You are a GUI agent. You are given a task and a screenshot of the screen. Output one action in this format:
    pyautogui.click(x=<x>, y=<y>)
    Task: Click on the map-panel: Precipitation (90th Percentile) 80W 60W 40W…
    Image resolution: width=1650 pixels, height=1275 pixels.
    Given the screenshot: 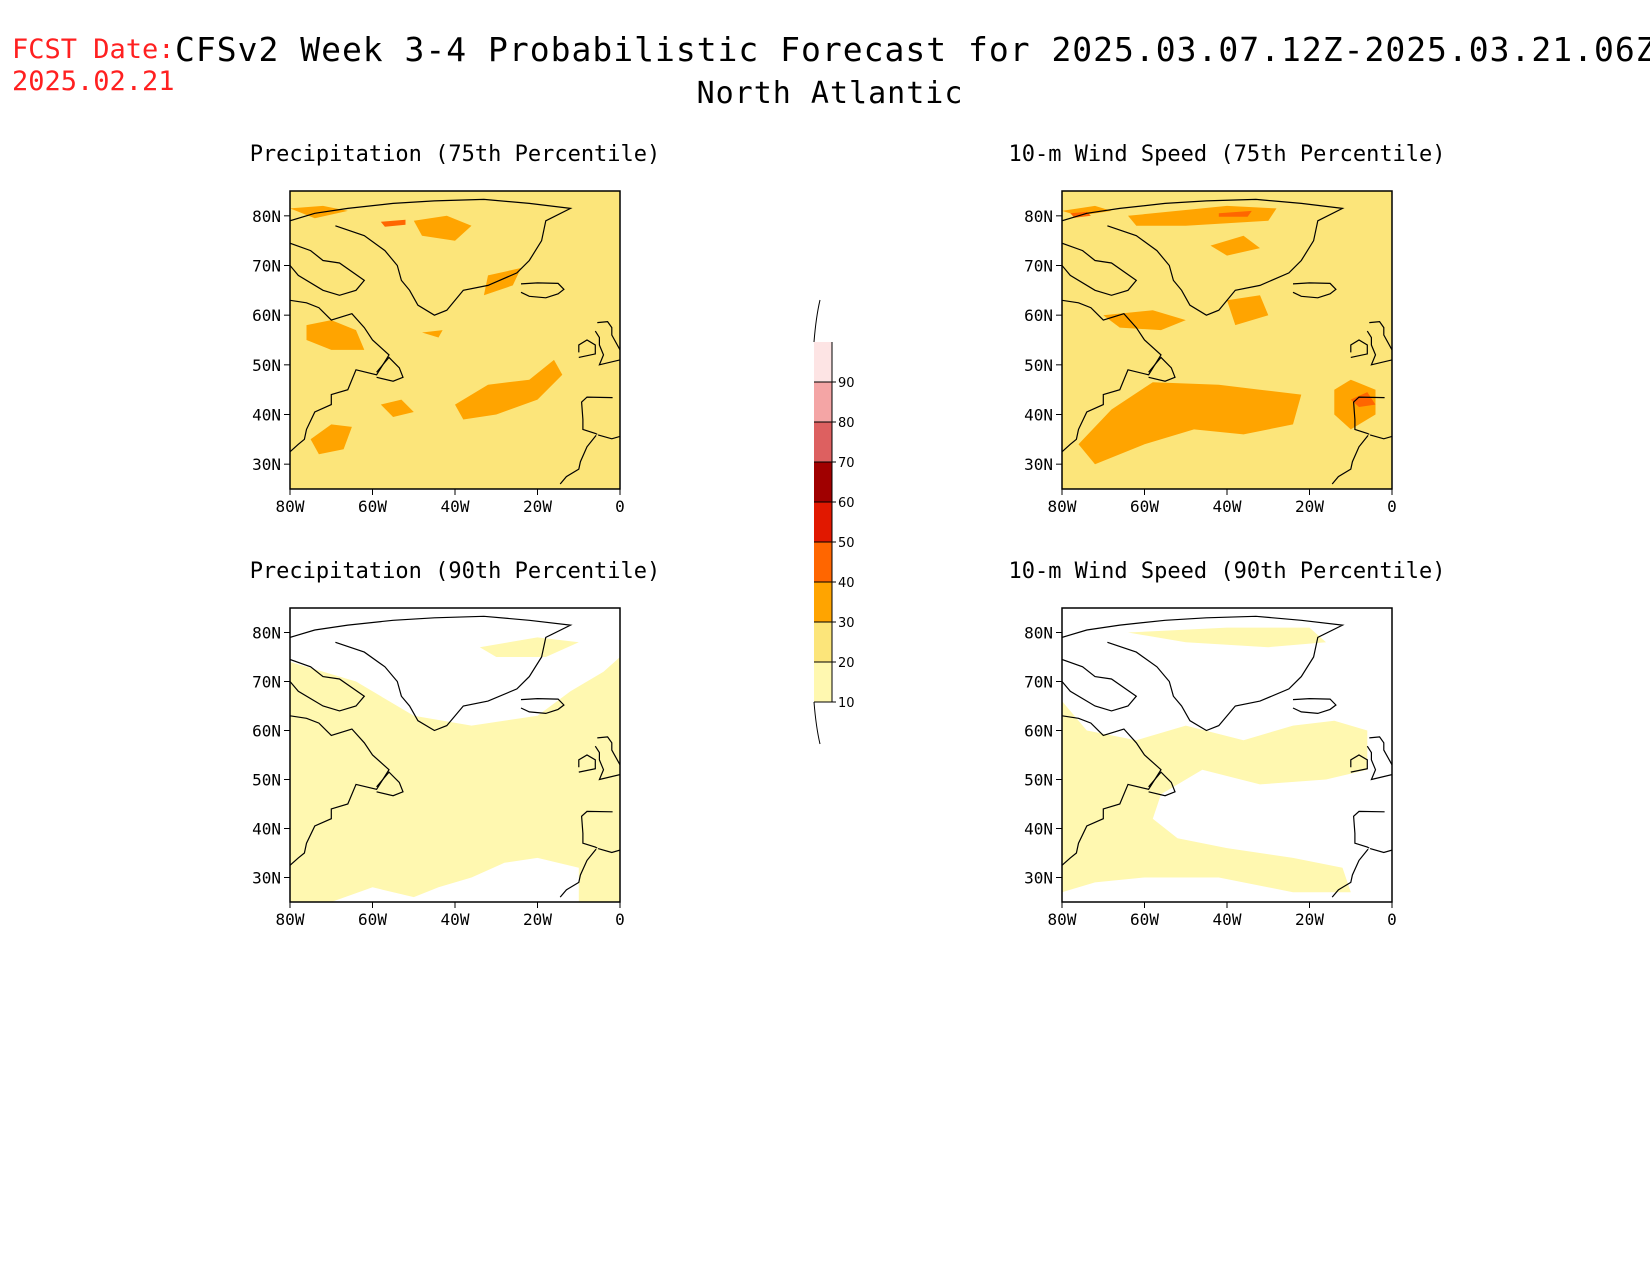 What is the action you would take?
    pyautogui.click(x=455, y=744)
    